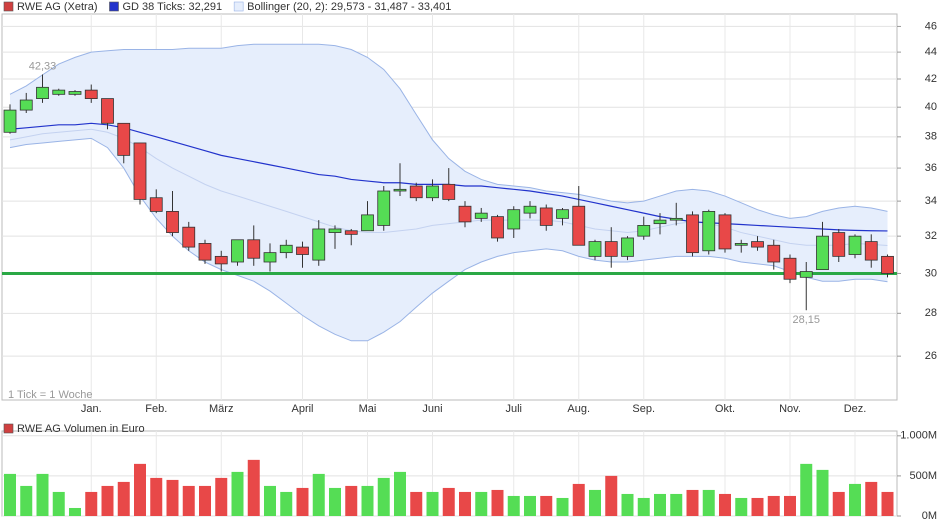 The image size is (940, 526). Describe the element at coordinates (855, 409) in the screenshot. I see `x-tick-label: Dez.` at that location.